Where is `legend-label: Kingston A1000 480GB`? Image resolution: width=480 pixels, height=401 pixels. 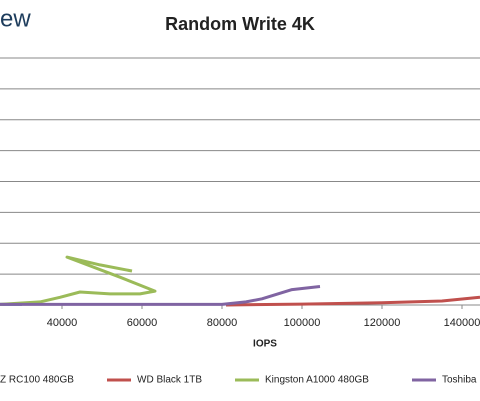
legend-label: Kingston A1000 480GB is located at coordinates (317, 380).